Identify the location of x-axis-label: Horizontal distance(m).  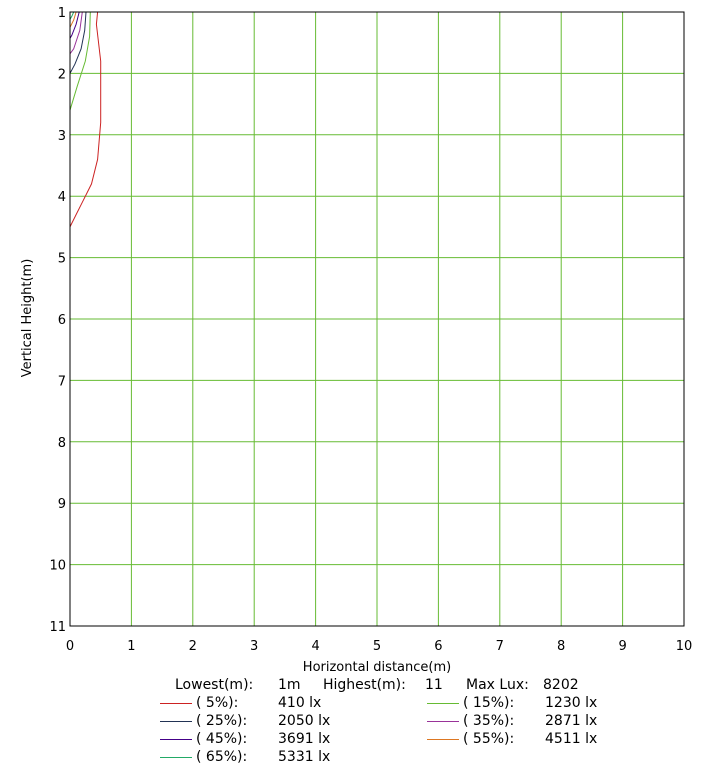
(377, 667).